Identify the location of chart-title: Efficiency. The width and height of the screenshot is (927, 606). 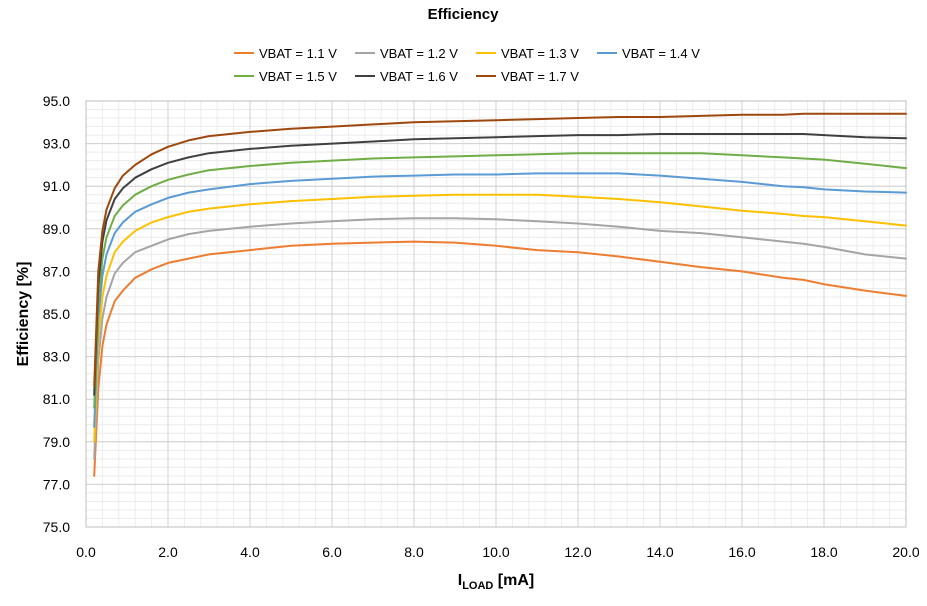
(464, 14).